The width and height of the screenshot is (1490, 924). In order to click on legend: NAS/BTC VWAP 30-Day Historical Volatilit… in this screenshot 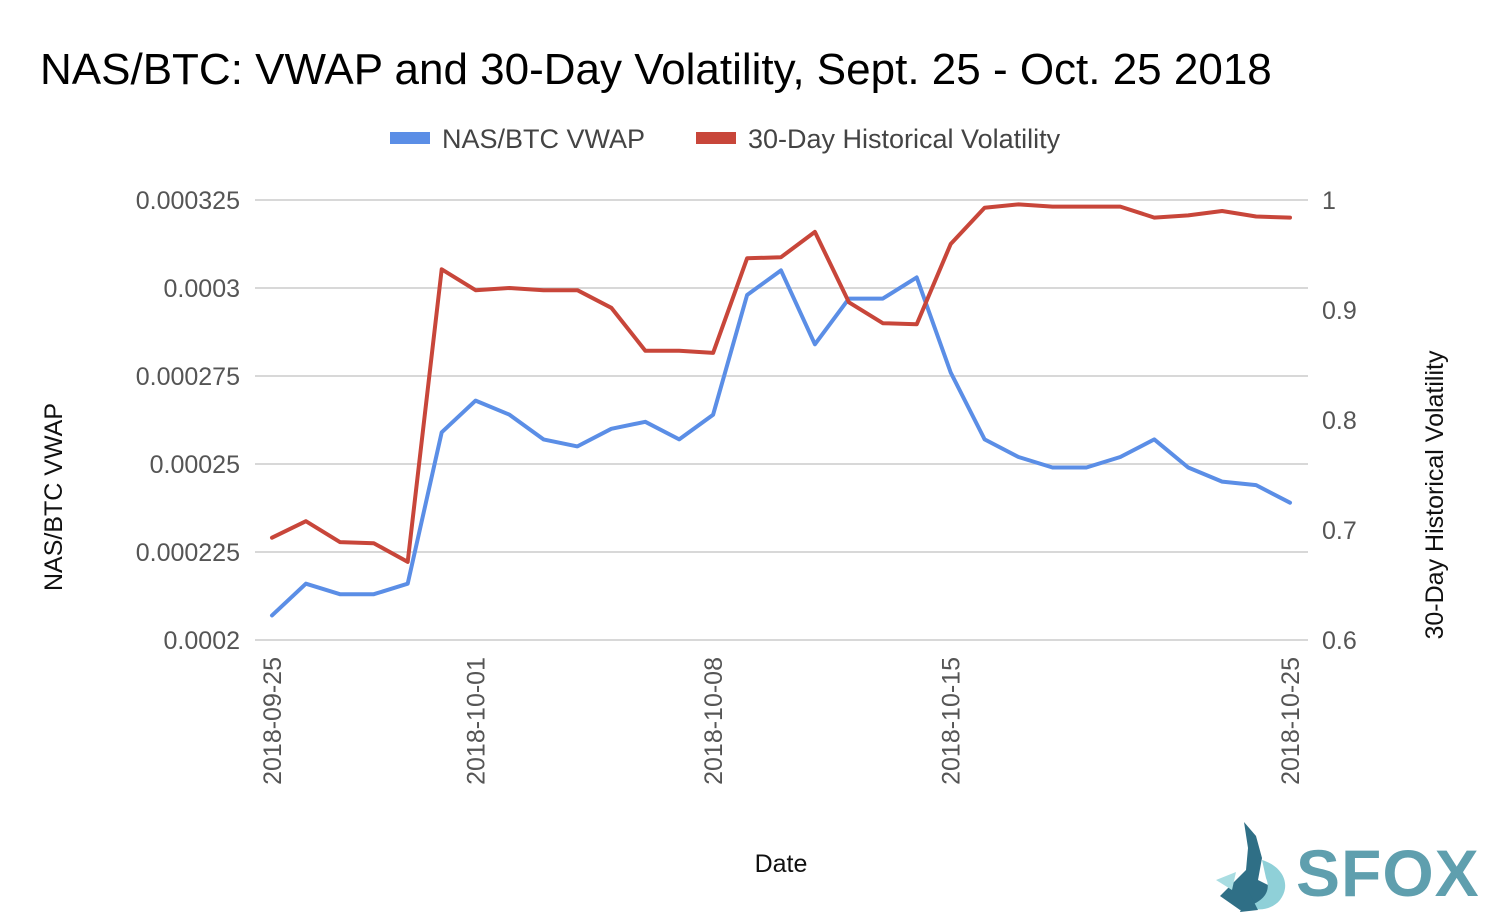, I will do `click(725, 139)`.